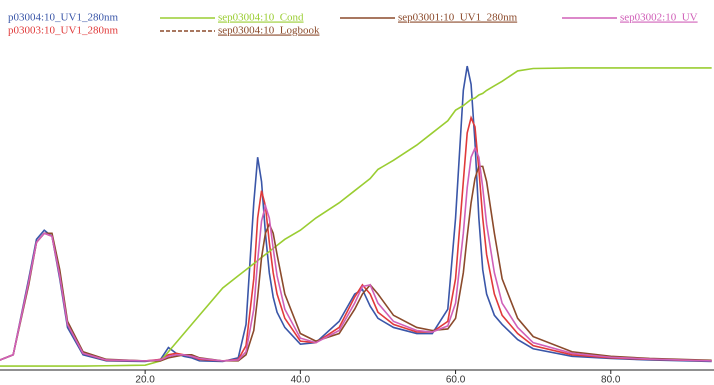 The image size is (714, 385). Describe the element at coordinates (611, 380) in the screenshot. I see `x-tick-label: 80.0` at that location.